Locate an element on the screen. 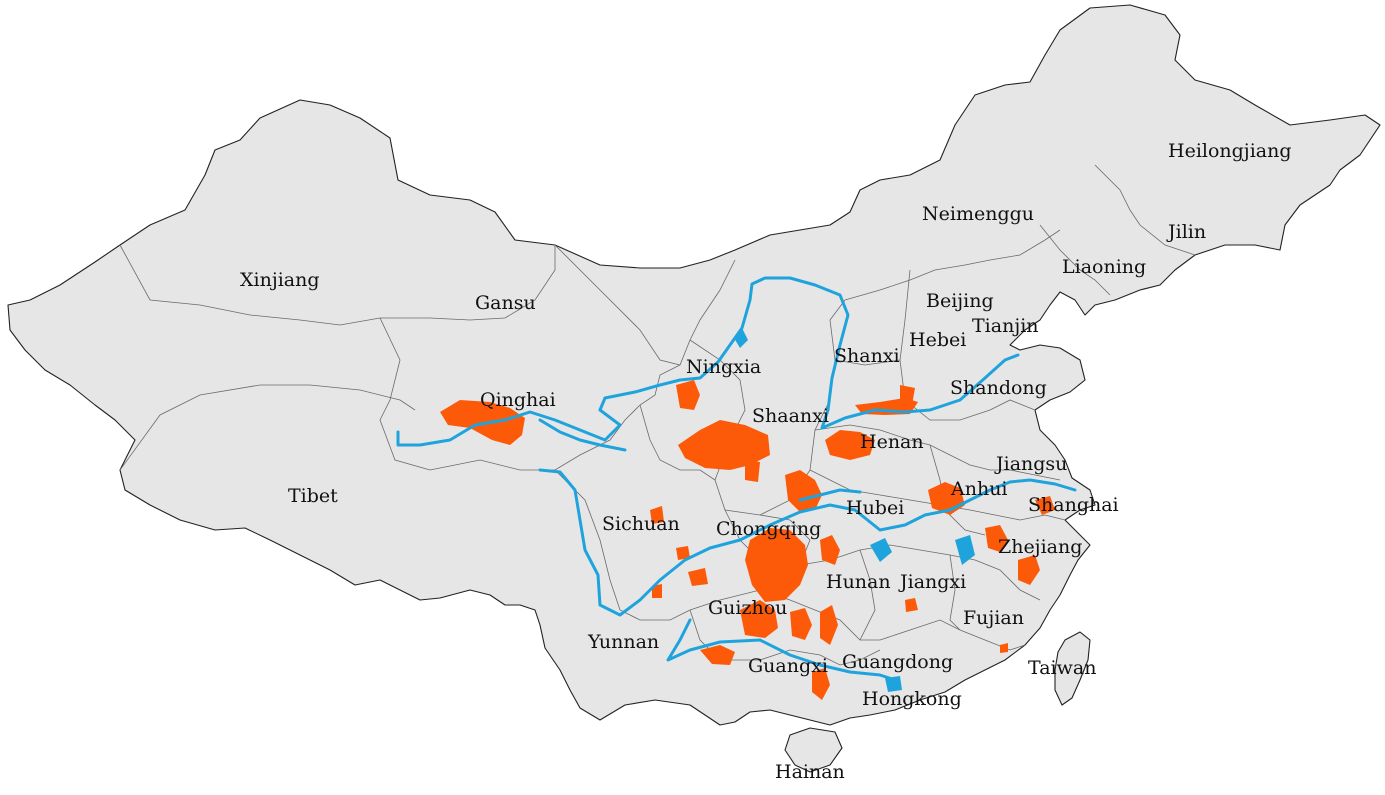 This screenshot has width=1385, height=795. label-beijing: Beijing is located at coordinates (960, 301).